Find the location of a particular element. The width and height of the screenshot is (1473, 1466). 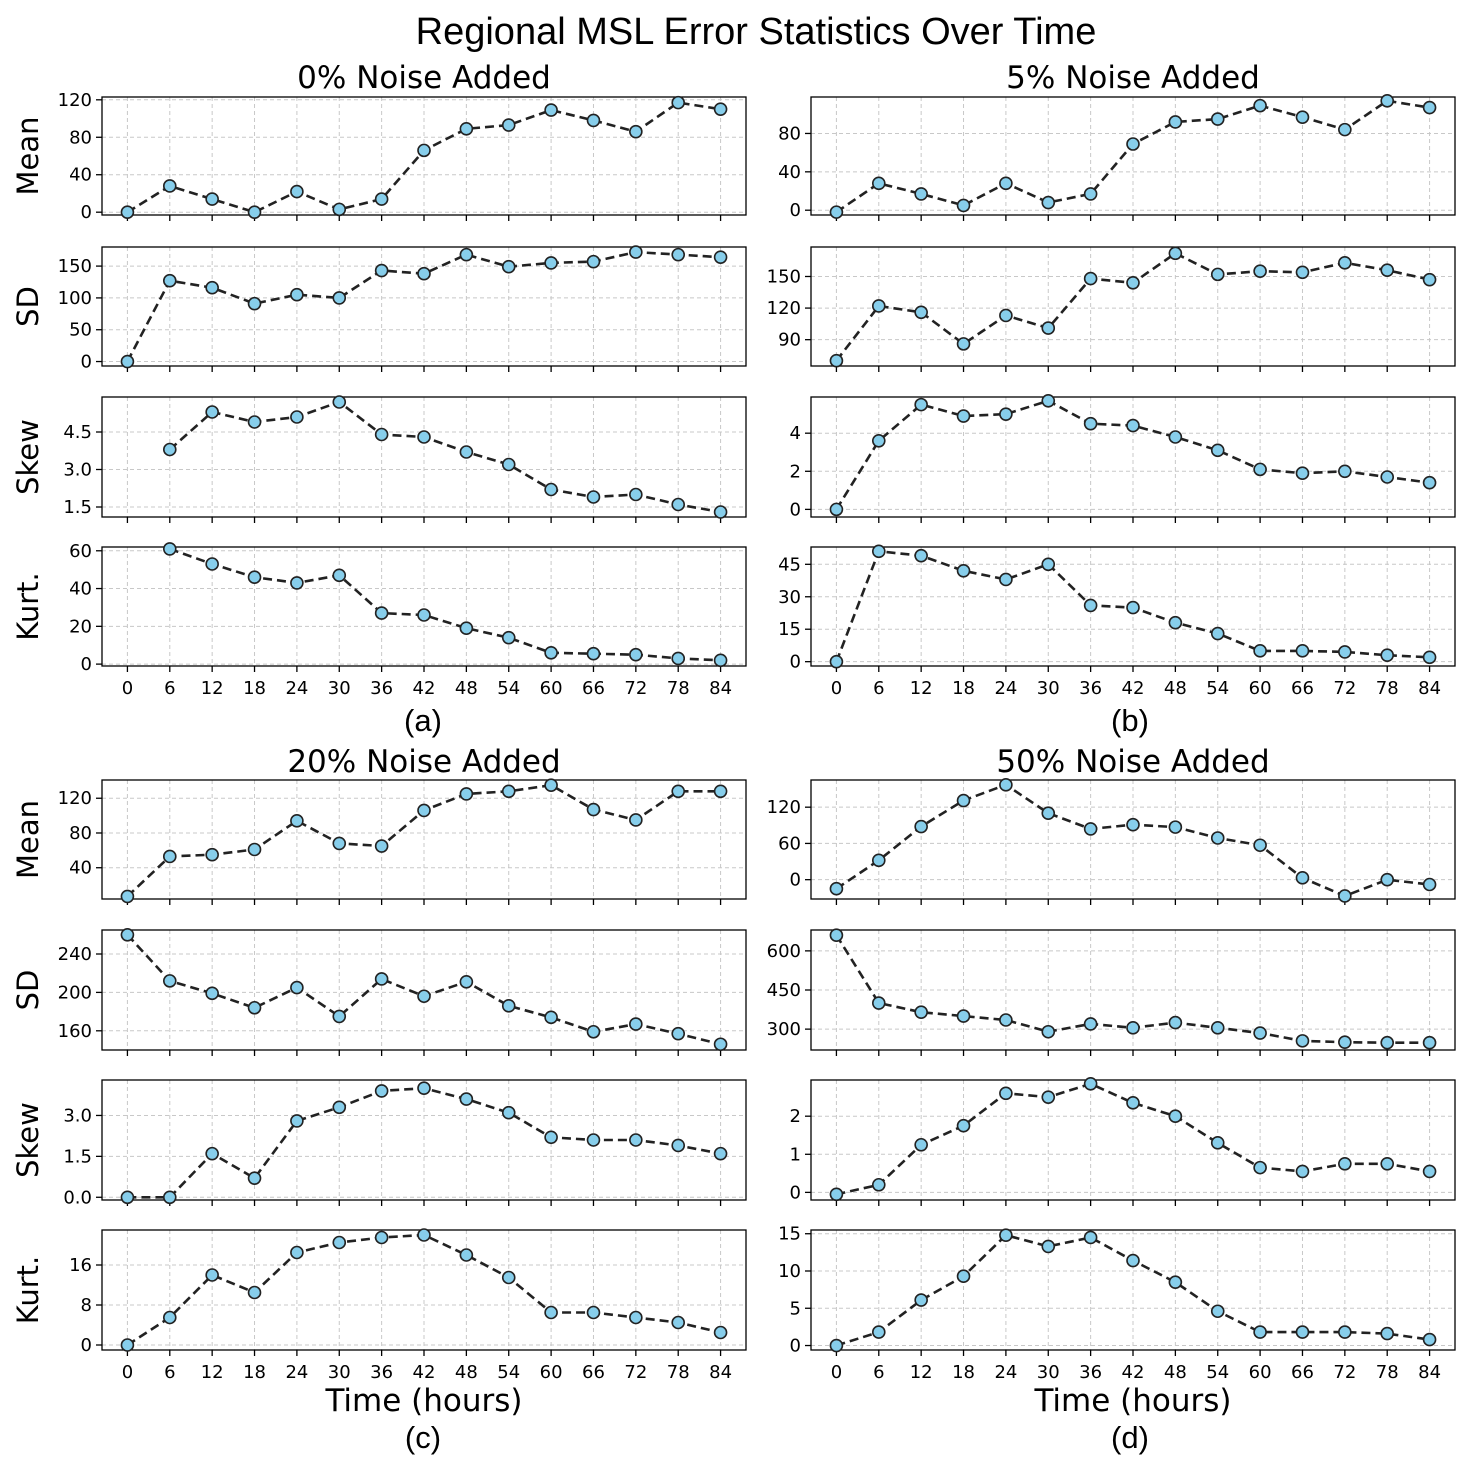

y-tick-label: 300 is located at coordinates (784, 1029).